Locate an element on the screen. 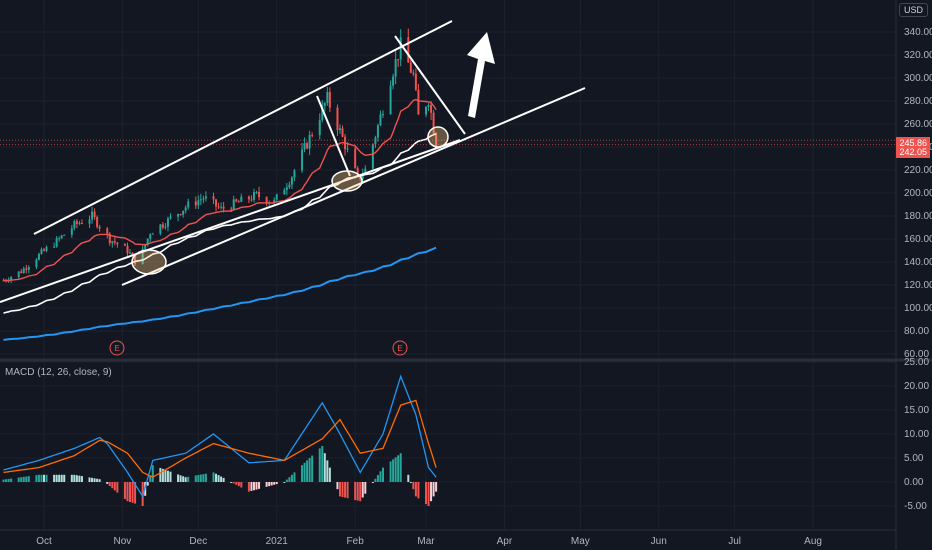 The image size is (932, 550). channel-middle-line is located at coordinates (230, 221).